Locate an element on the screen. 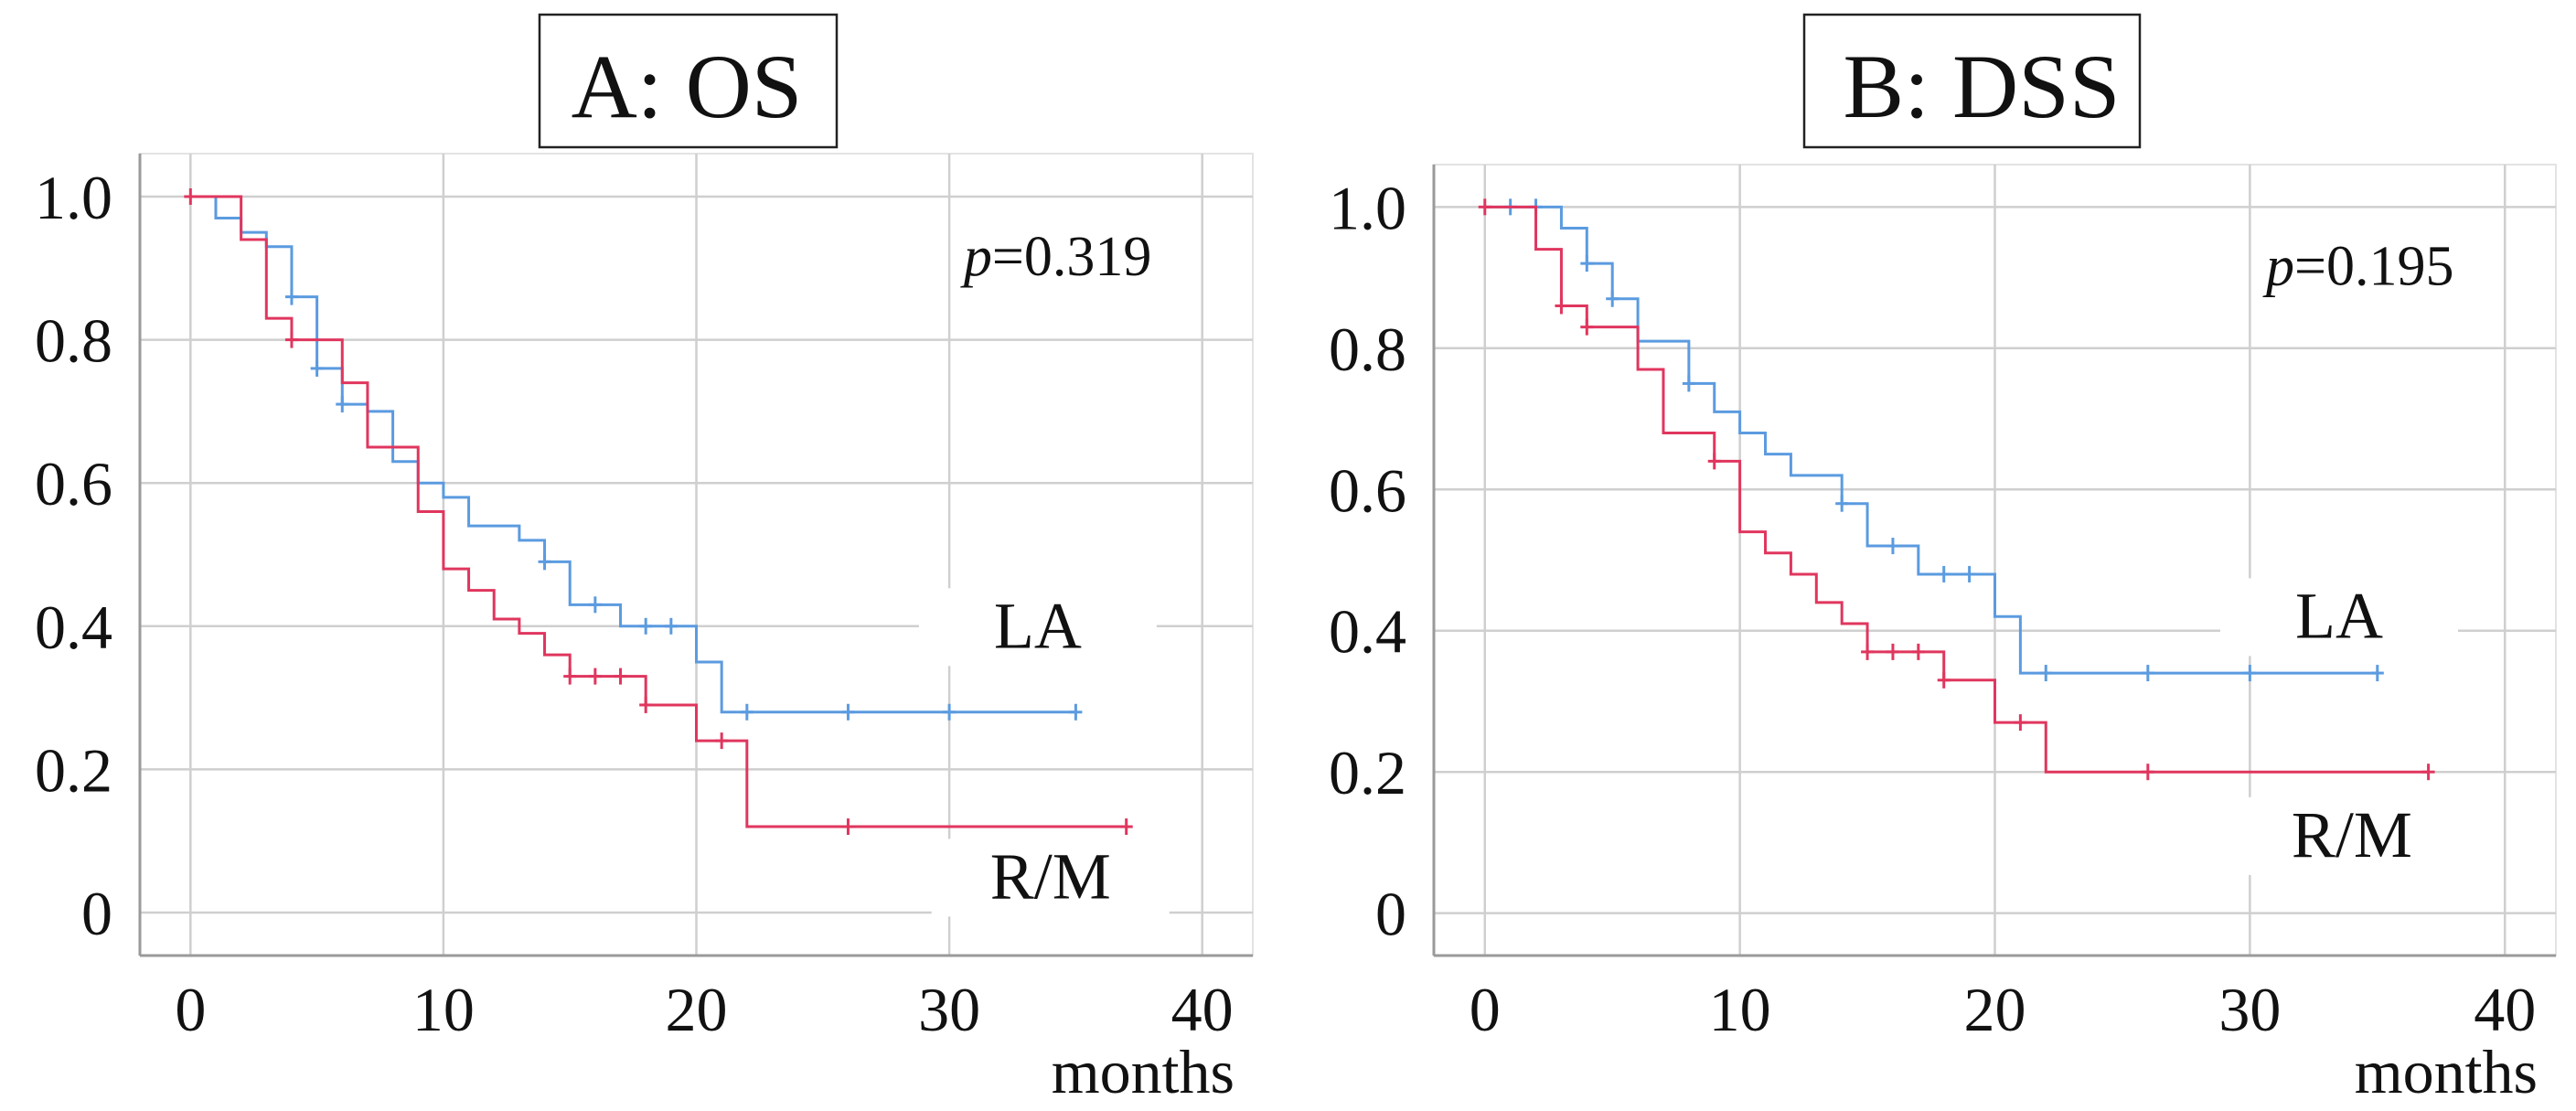 This screenshot has height=1111, width=2576. p-value-annotation: p=0.319 is located at coordinates (1055, 257).